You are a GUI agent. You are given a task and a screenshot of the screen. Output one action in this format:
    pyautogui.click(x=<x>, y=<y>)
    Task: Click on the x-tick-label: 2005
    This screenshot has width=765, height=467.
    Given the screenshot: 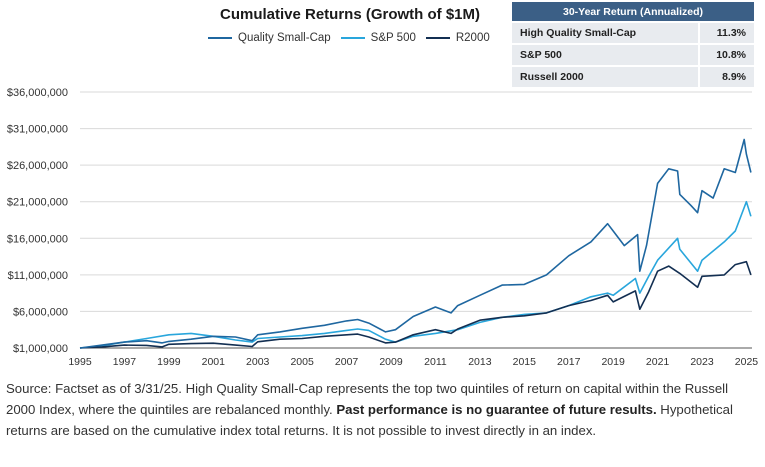 What is the action you would take?
    pyautogui.click(x=302, y=362)
    